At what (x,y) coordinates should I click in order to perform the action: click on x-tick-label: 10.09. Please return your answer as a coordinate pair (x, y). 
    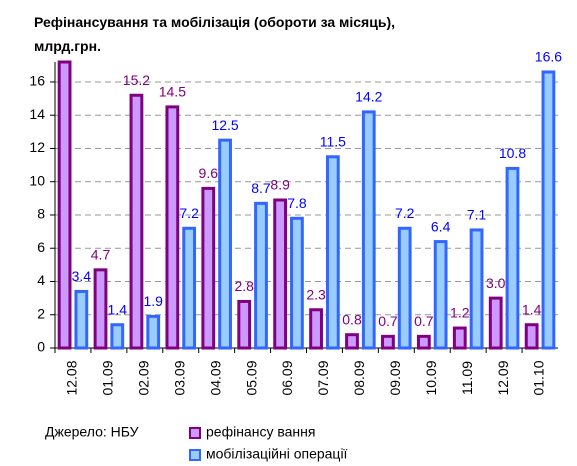
    Looking at the image, I should click on (431, 377).